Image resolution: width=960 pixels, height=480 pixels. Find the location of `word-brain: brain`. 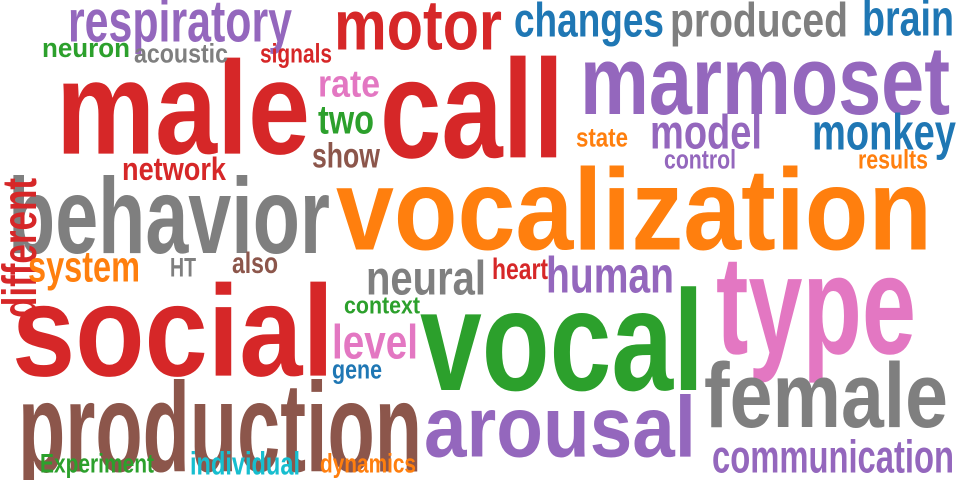

word-brain: brain is located at coordinates (908, 24).